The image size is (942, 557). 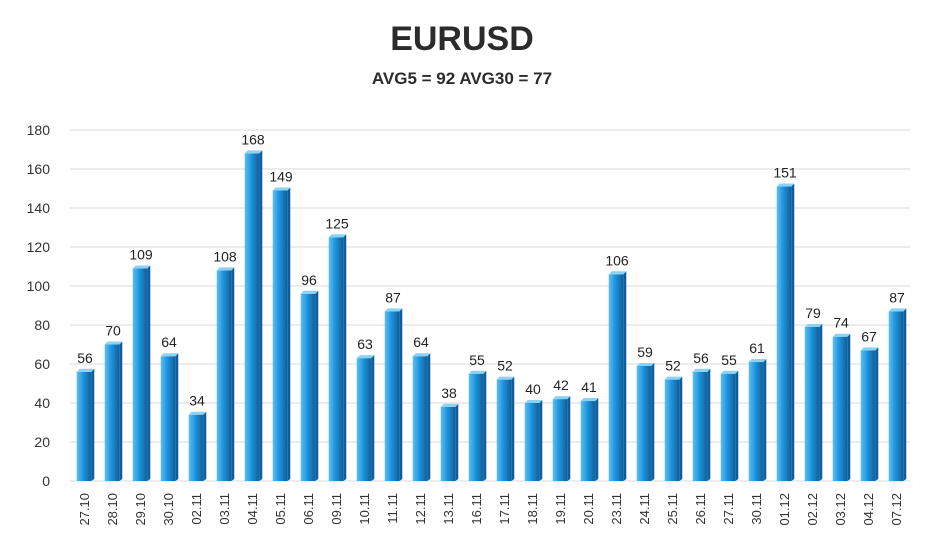 What do you see at coordinates (589, 387) in the screenshot?
I see `data-label: 41` at bounding box center [589, 387].